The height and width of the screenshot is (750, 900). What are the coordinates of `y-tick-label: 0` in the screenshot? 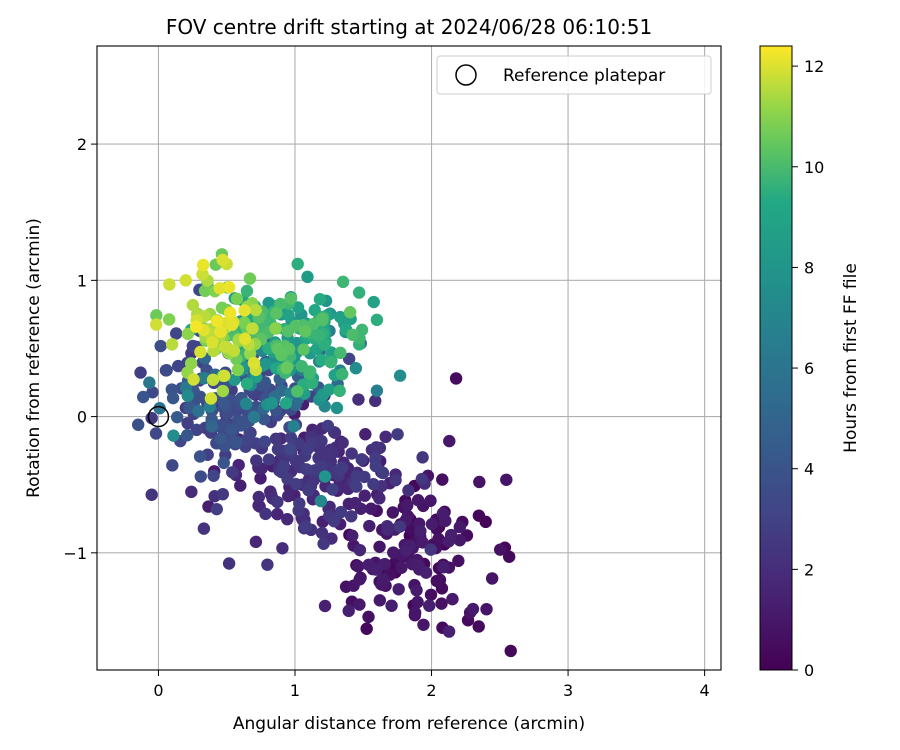 It's located at (82, 417).